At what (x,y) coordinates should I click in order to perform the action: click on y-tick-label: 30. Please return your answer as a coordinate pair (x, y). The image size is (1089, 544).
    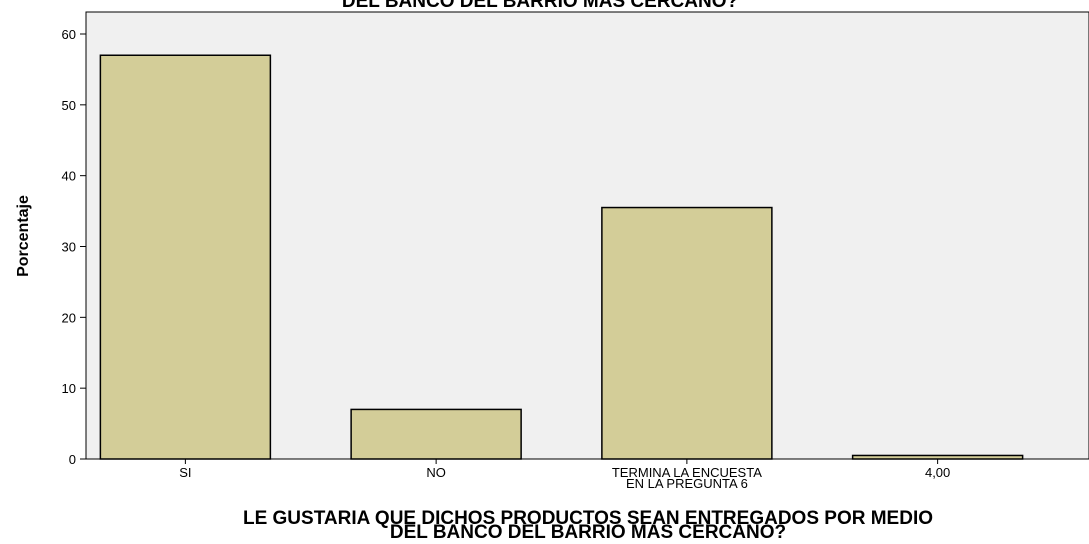
    Looking at the image, I should click on (69, 247).